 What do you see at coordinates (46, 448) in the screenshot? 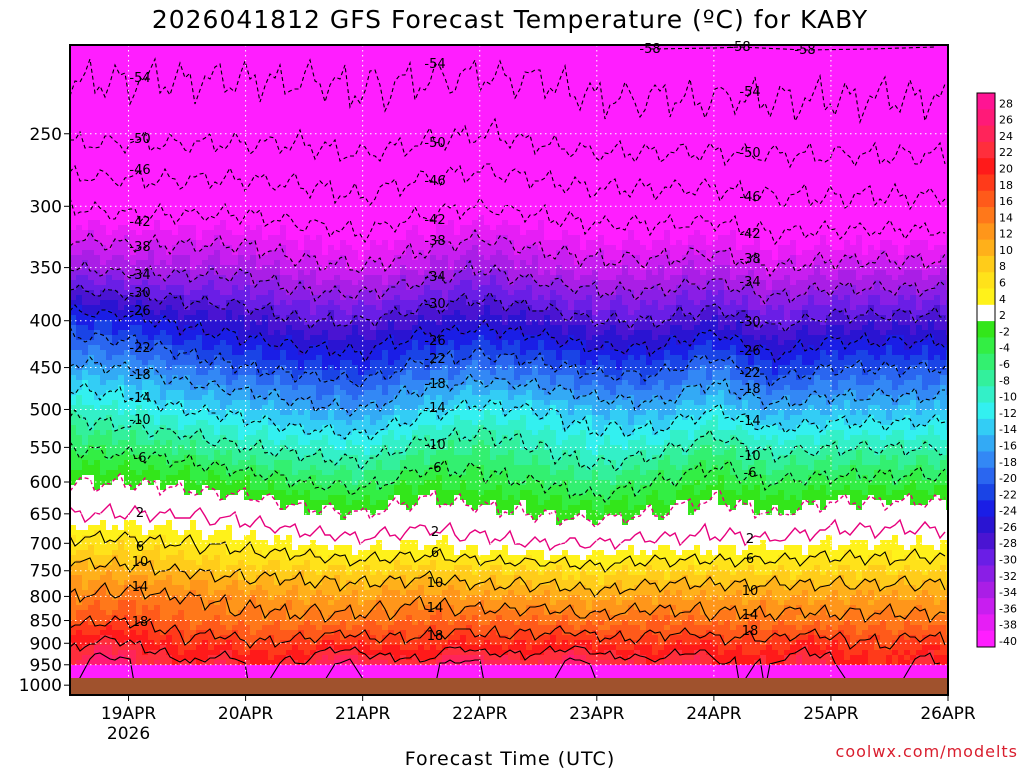
I see `y-tick-label: 550` at bounding box center [46, 448].